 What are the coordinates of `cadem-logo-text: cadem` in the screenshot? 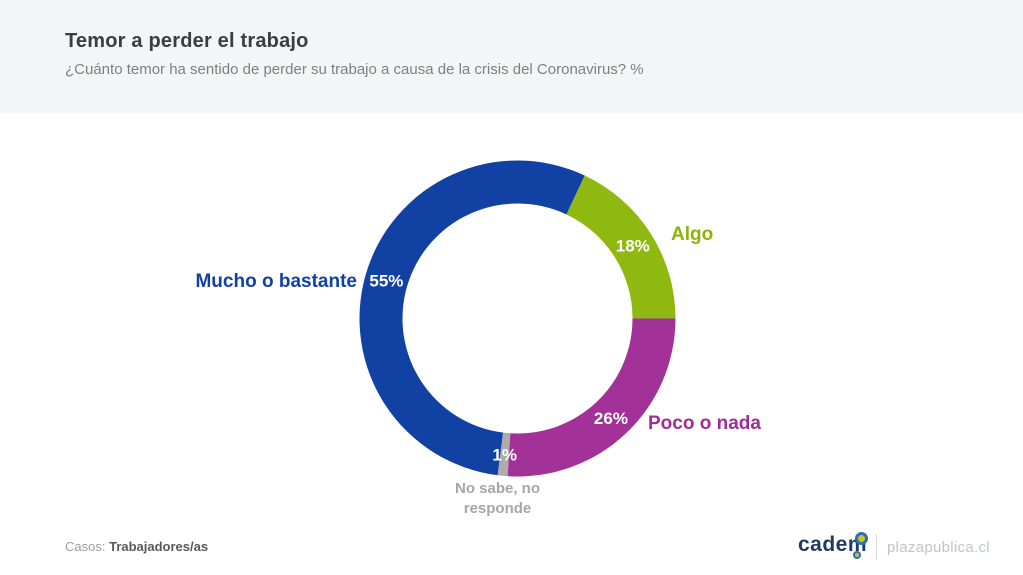 It's located at (833, 544).